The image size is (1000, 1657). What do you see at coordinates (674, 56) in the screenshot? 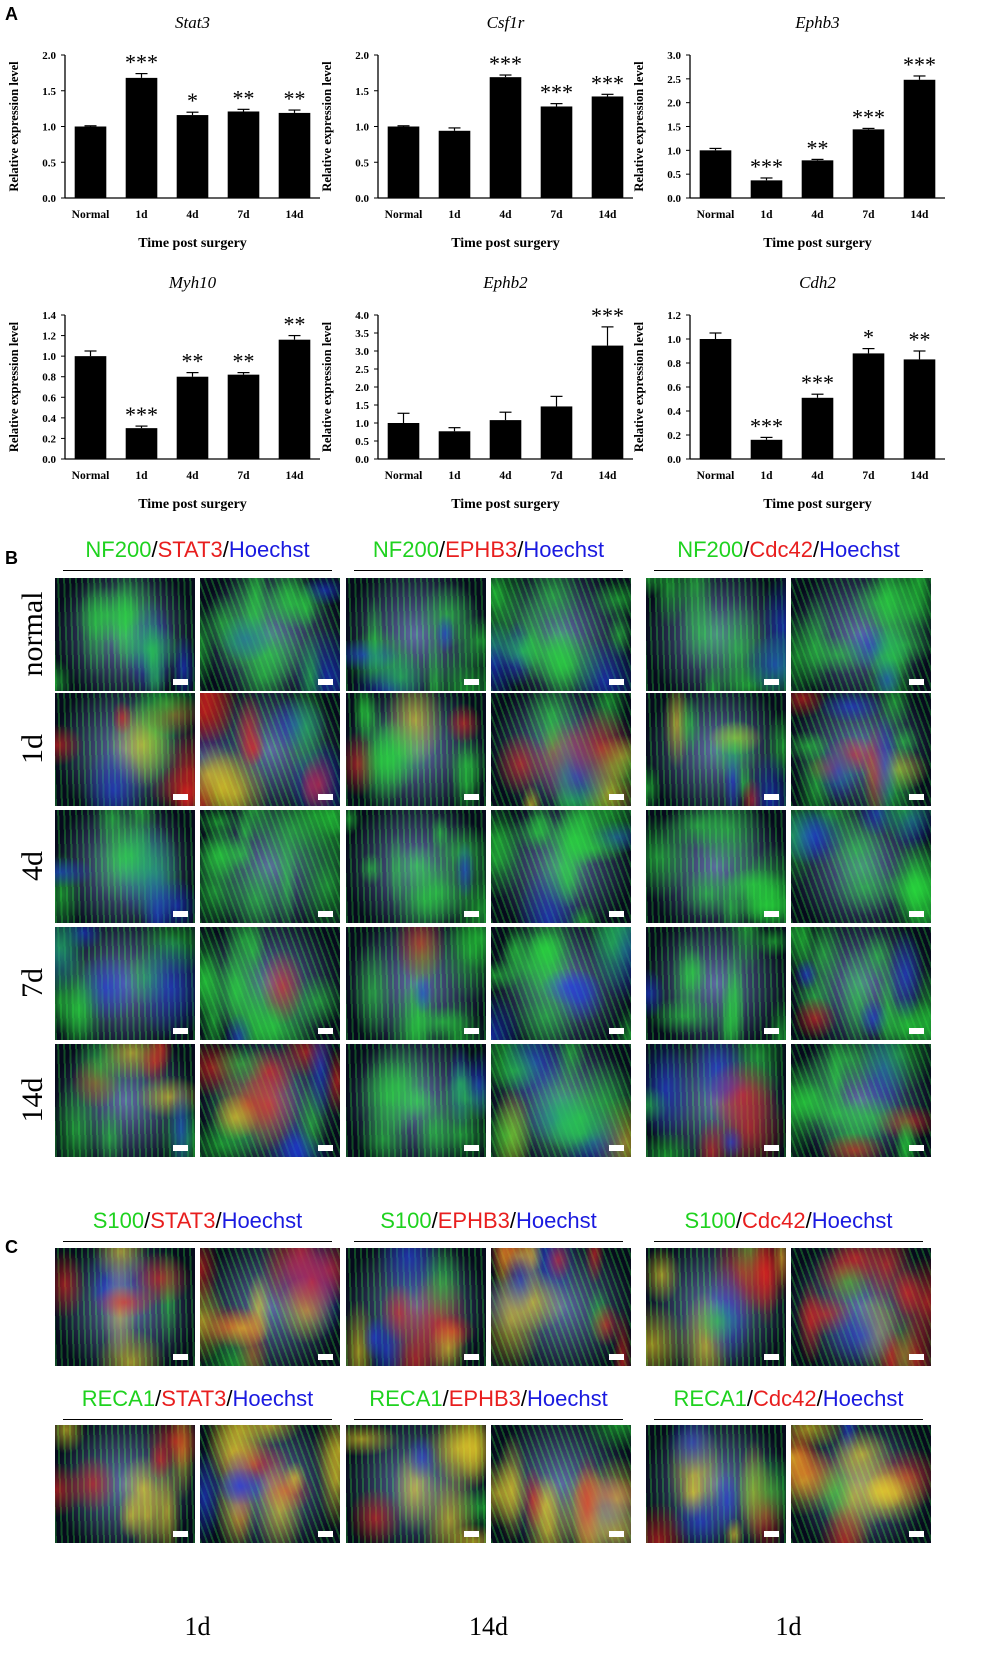
I see `y-tick-label: 3.0` at bounding box center [674, 56].